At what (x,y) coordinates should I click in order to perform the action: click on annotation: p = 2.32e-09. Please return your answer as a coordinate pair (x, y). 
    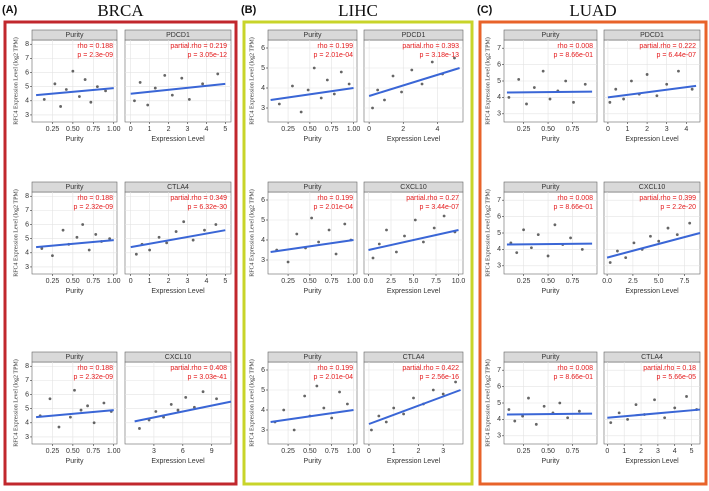
    Looking at the image, I should click on (93, 207).